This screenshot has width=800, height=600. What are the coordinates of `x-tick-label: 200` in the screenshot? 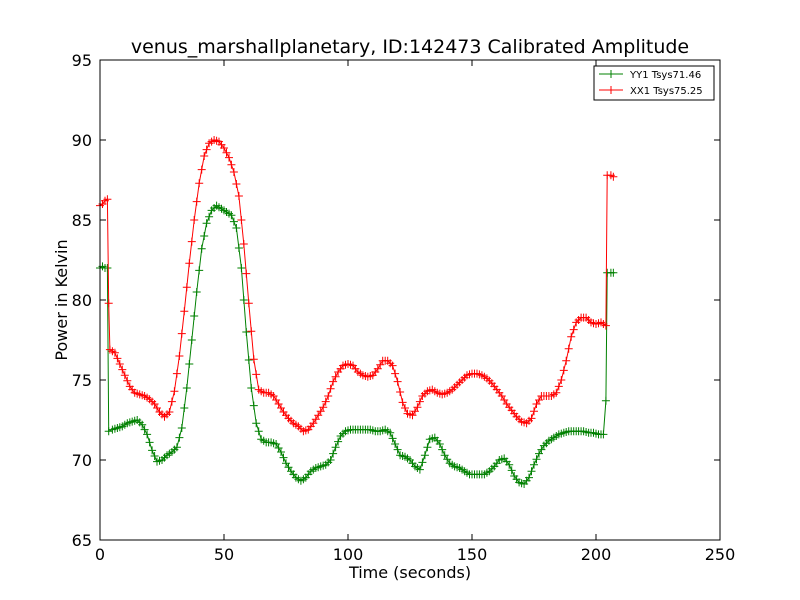 It's located at (596, 554).